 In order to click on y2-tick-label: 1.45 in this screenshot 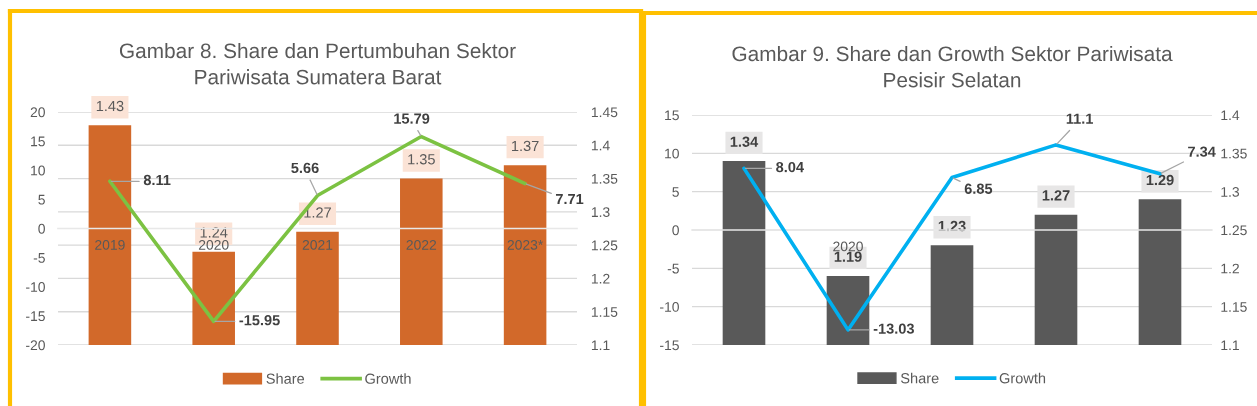, I will do `click(604, 112)`.